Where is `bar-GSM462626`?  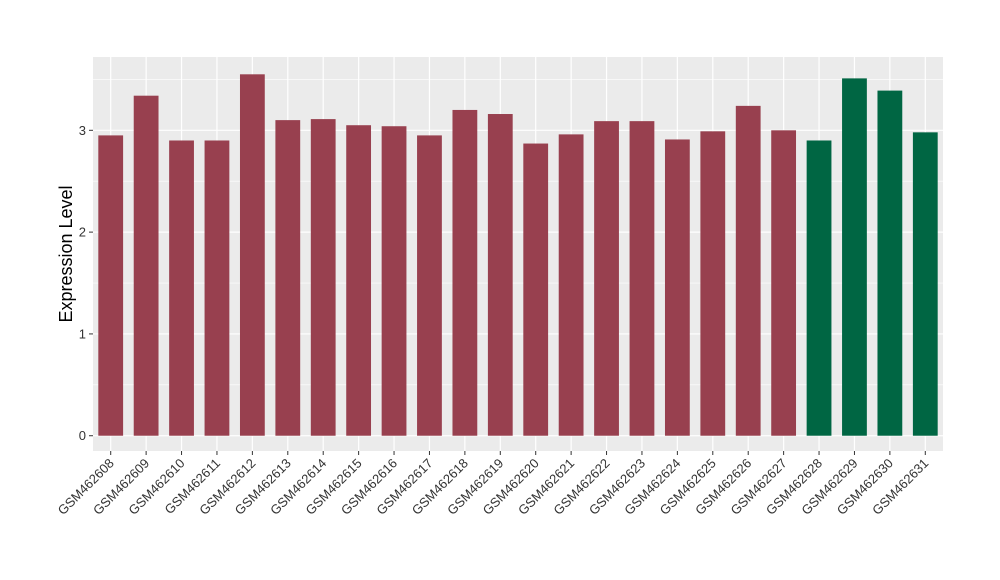 bar-GSM462626 is located at coordinates (748, 270).